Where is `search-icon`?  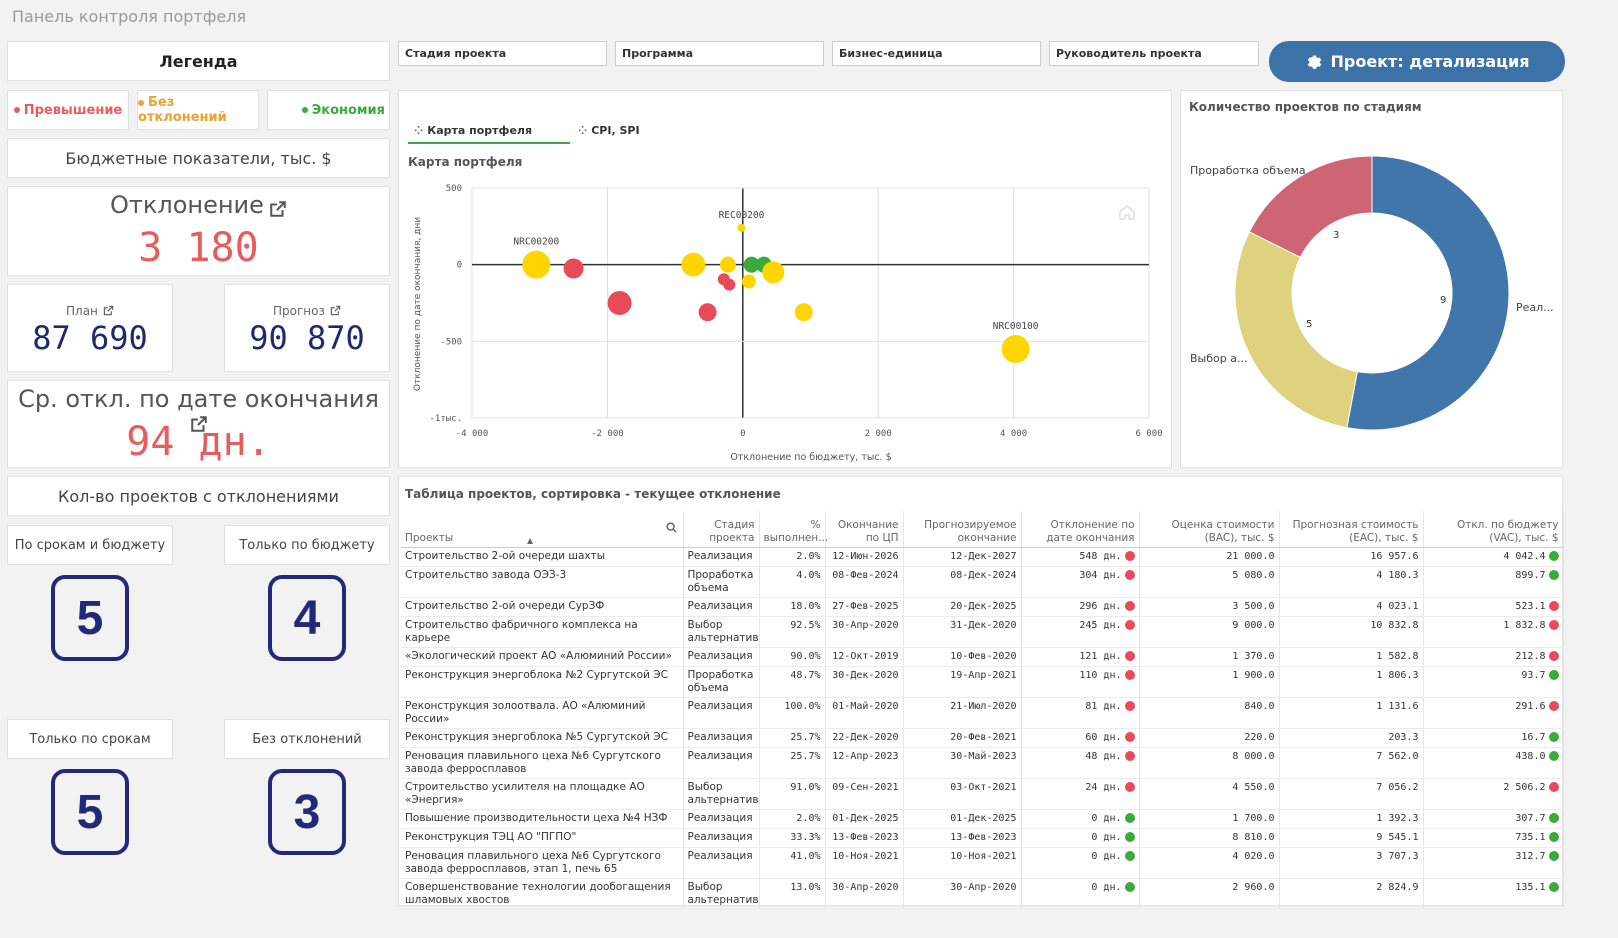 search-icon is located at coordinates (671, 527).